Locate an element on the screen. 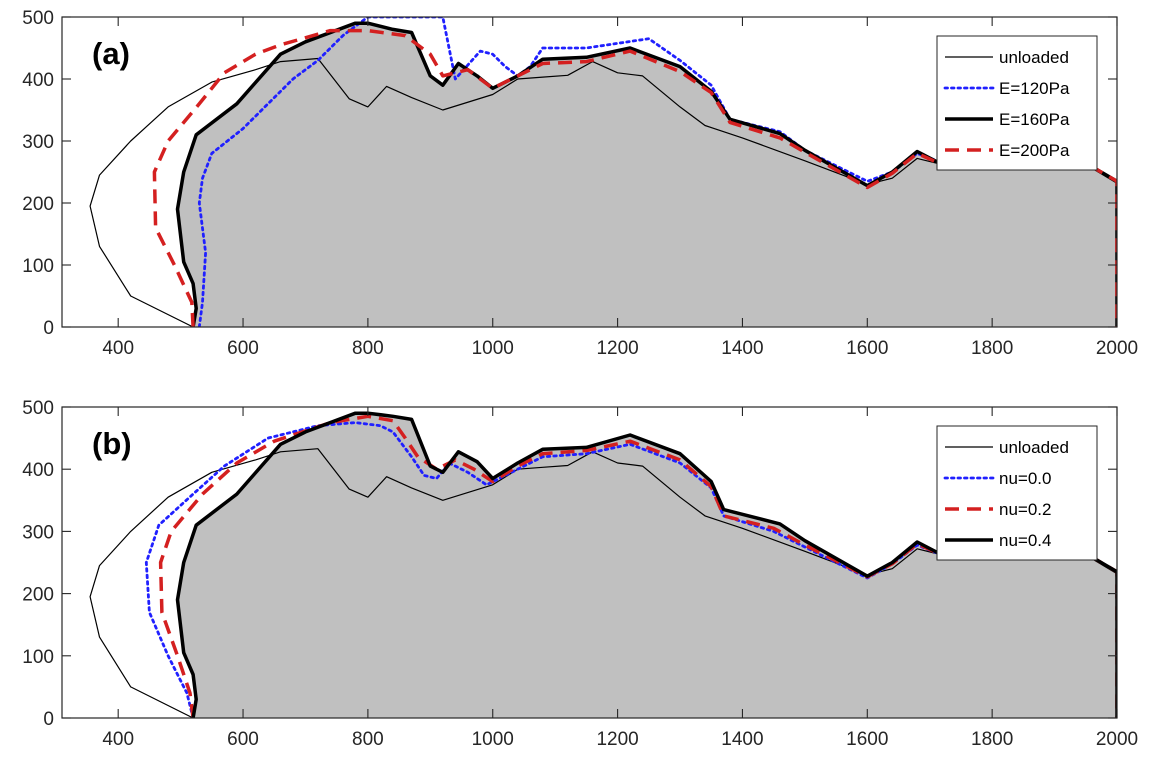 This screenshot has height=762, width=1150. panel-a-y-tick-label: 0 is located at coordinates (48, 328).